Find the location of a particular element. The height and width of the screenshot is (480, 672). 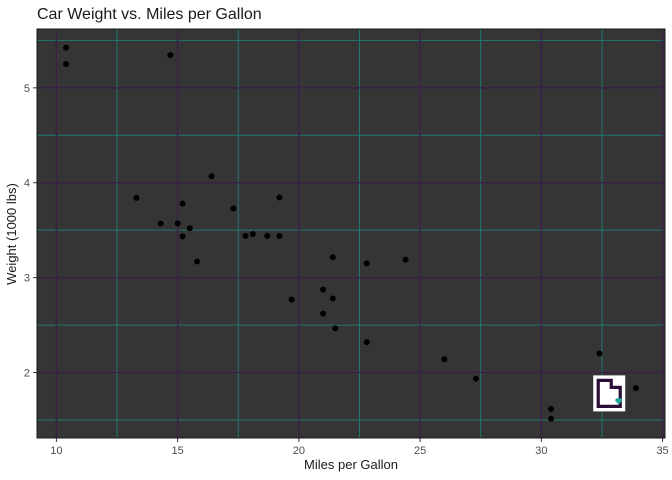

x-tick-label: 30 is located at coordinates (541, 451).